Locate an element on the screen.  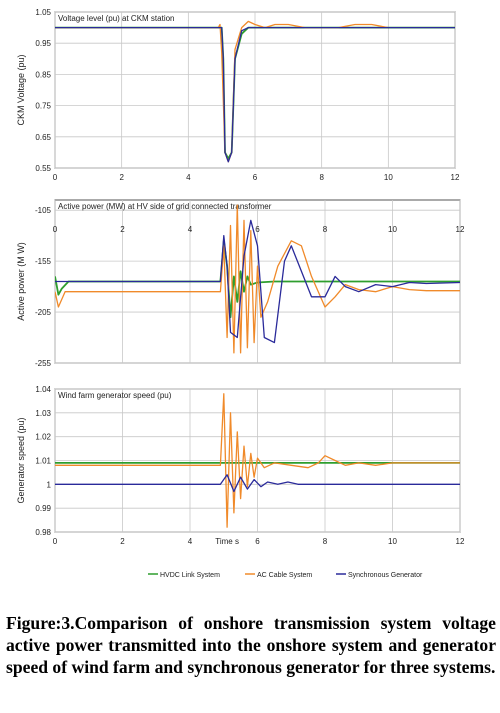
y-tick-label: -255 is located at coordinates (43, 363).